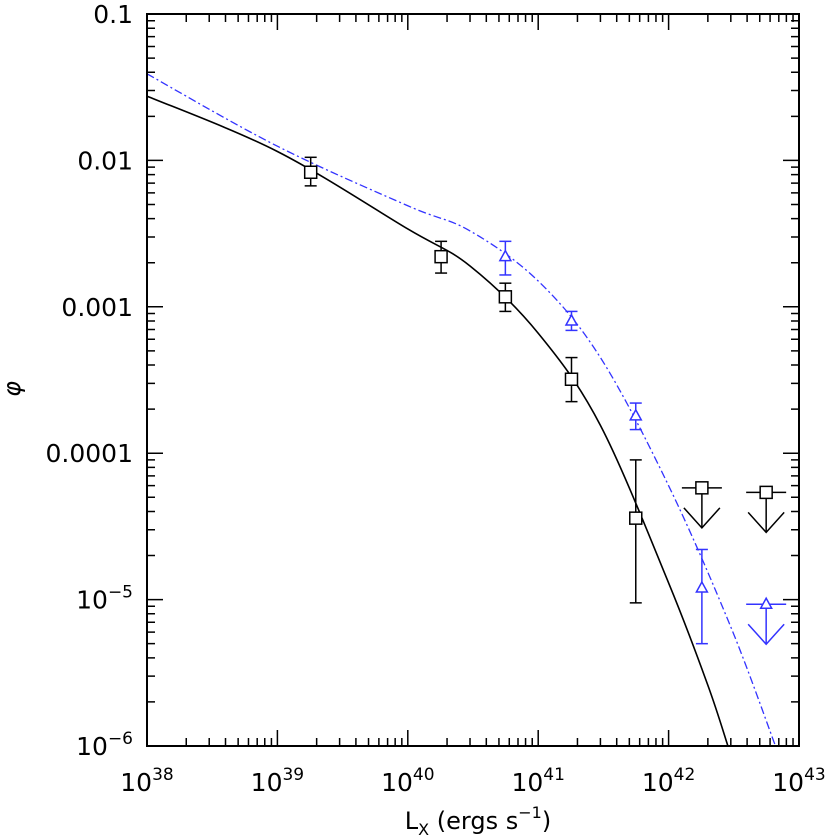 The height and width of the screenshot is (835, 830). Describe the element at coordinates (104, 745) in the screenshot. I see `y-tick-label: 10⁻⁶` at that location.